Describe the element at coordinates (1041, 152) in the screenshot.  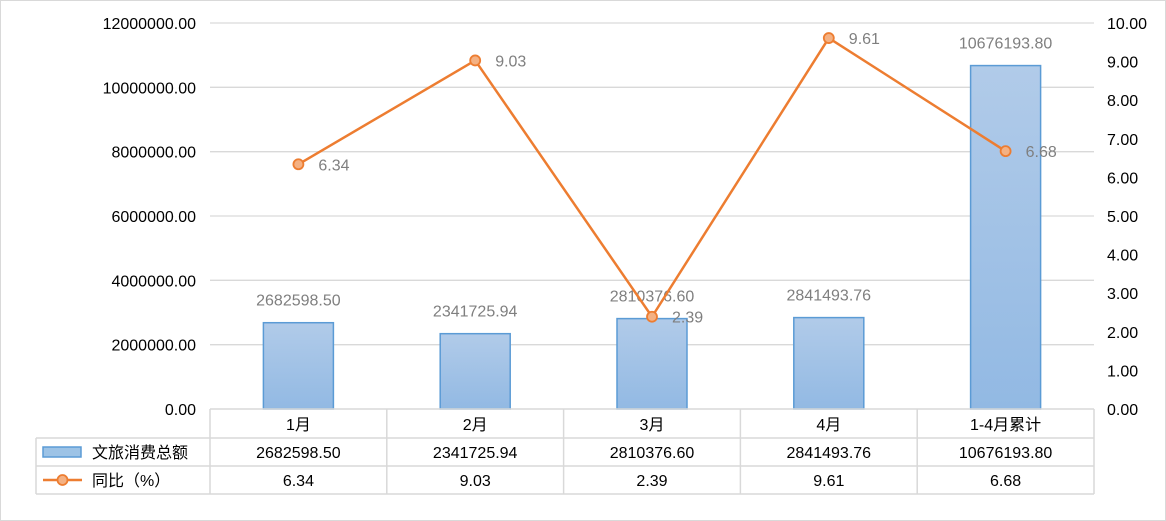
I see `line-data-label: 6.68` at that location.